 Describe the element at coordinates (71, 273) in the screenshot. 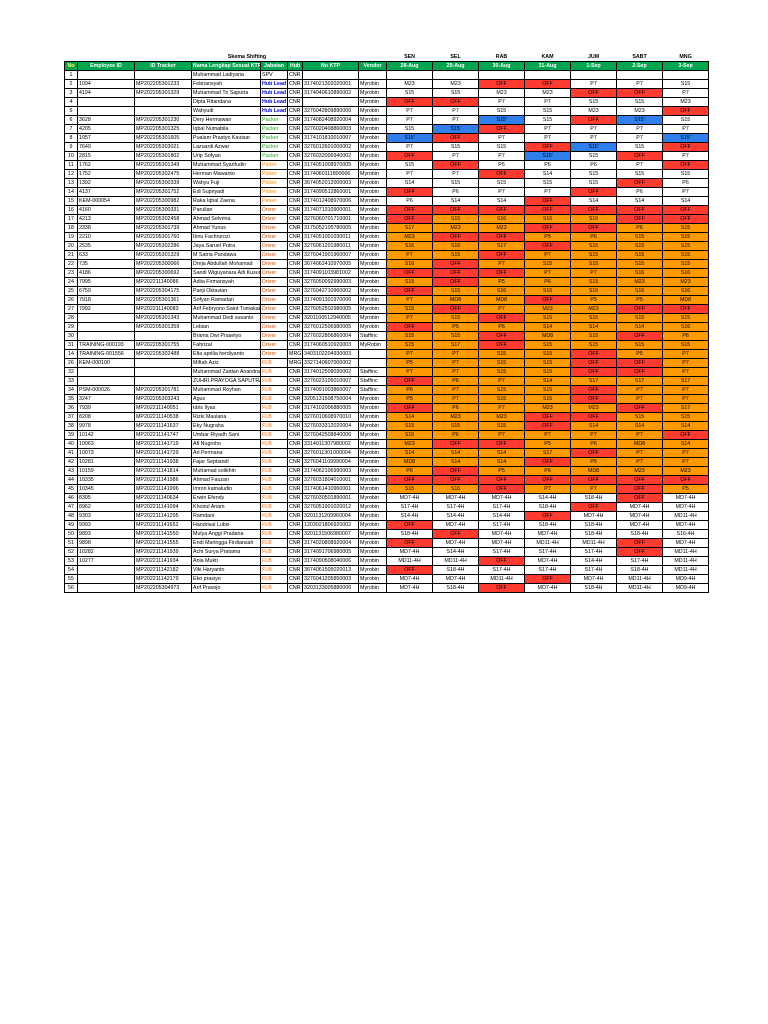

I see `row-no-cell: 23` at that location.